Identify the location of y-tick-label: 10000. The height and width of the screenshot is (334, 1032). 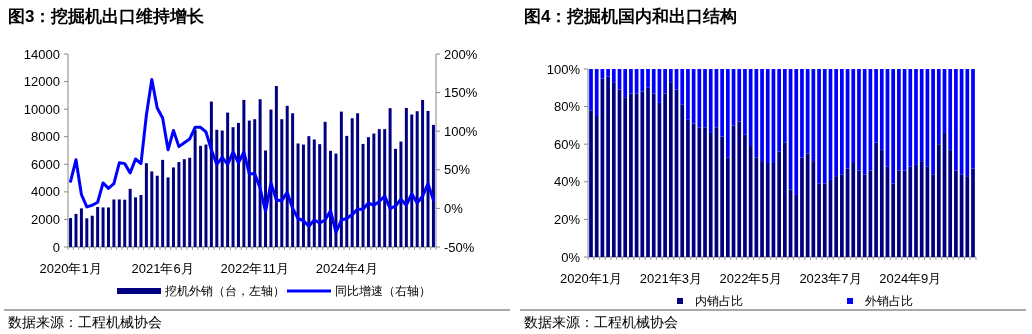
(41, 109).